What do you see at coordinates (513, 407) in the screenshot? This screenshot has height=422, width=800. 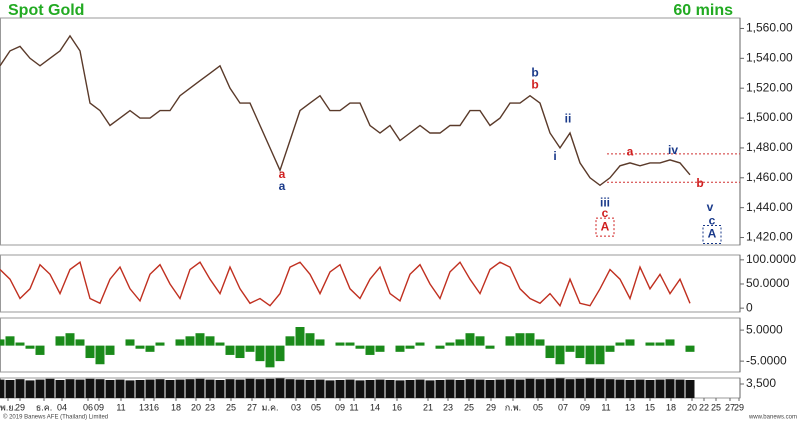 I see `x-tick-label: ก.พ.` at bounding box center [513, 407].